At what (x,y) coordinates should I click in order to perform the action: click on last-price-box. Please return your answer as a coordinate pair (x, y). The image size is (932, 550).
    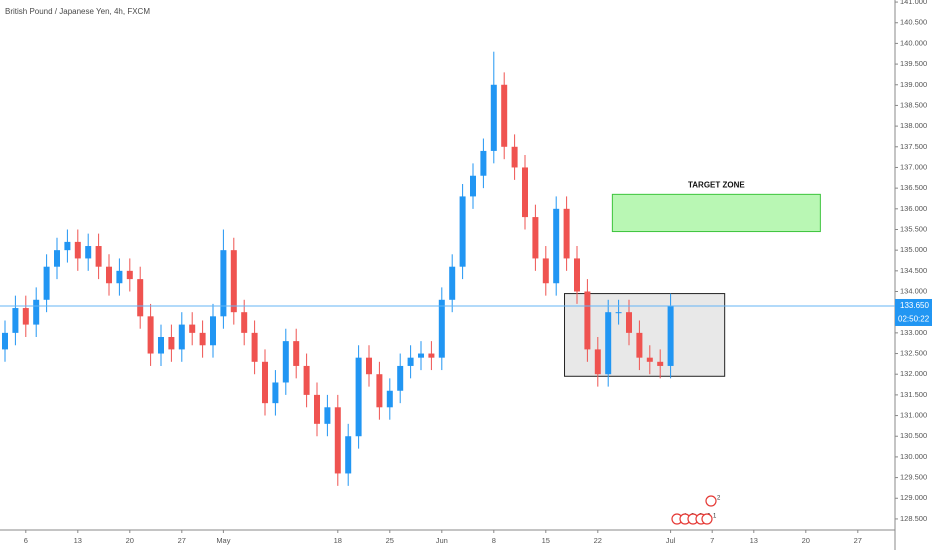
    Looking at the image, I should click on (913, 305).